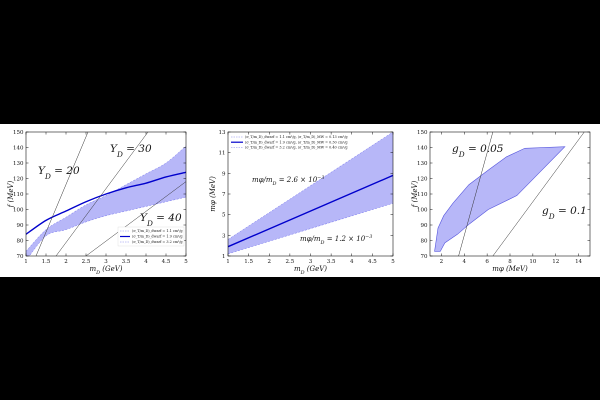  I want to click on x-tick-label: 12, so click(555, 262).